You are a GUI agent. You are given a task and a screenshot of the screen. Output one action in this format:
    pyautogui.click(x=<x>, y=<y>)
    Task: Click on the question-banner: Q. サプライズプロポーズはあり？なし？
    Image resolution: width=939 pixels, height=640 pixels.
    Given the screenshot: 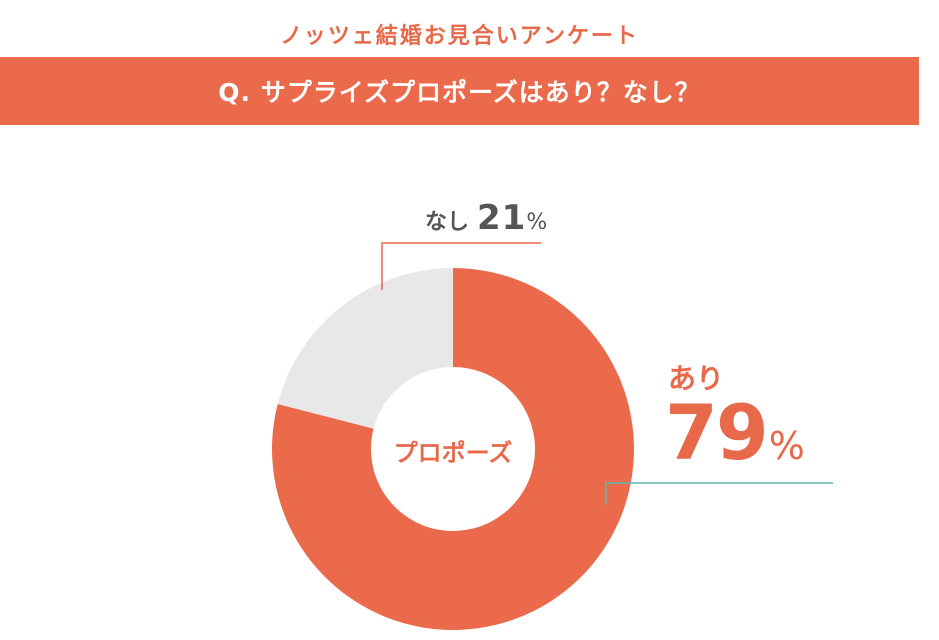 What is the action you would take?
    pyautogui.click(x=459, y=91)
    